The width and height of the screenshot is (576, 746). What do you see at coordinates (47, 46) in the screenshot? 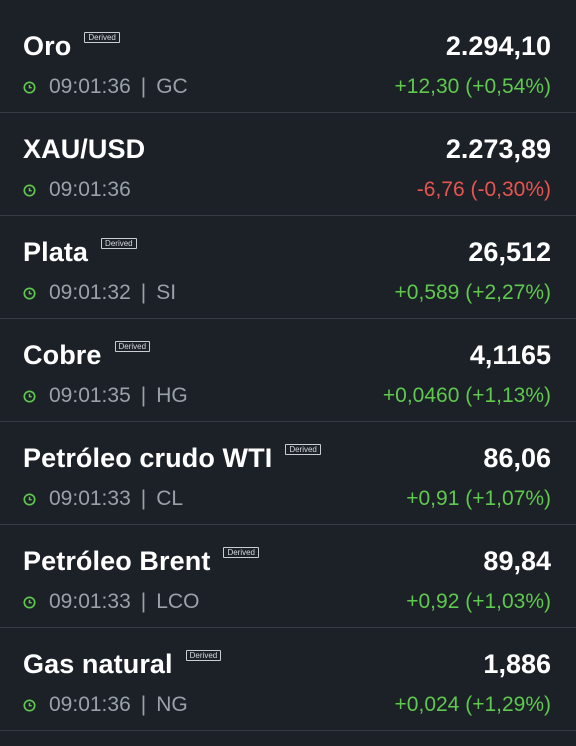
I see `instrument-name: Oro` at bounding box center [47, 46].